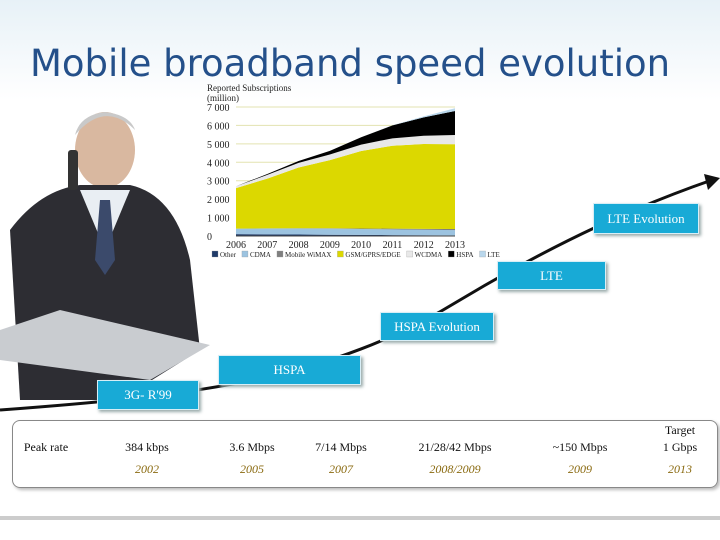 The image size is (720, 540). I want to click on x-tick-label: 2012, so click(424, 245).